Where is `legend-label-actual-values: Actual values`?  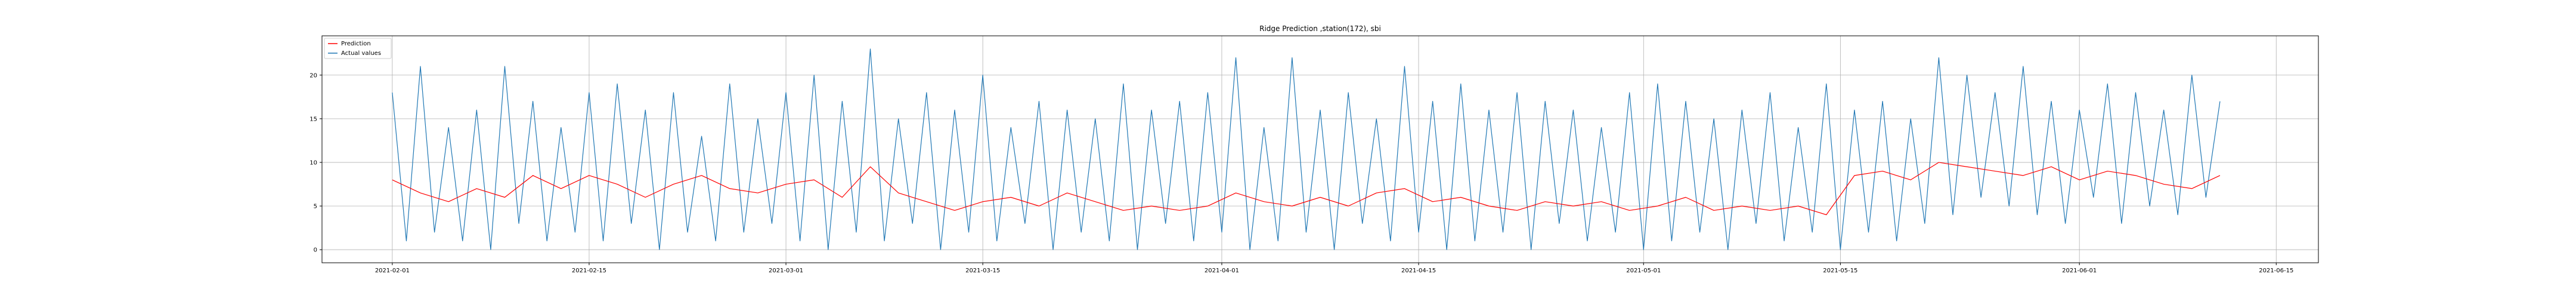
legend-label-actual-values: Actual values is located at coordinates (361, 54).